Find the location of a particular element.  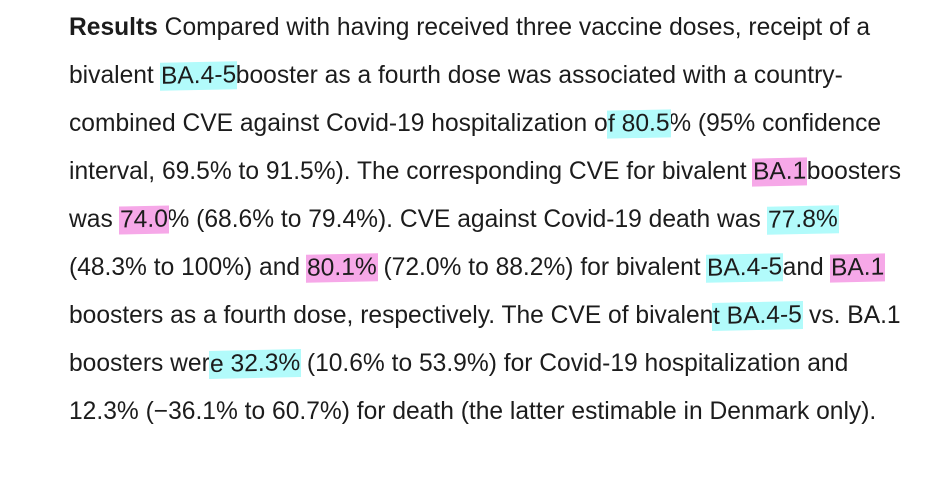

results-label: Results is located at coordinates (113, 27).